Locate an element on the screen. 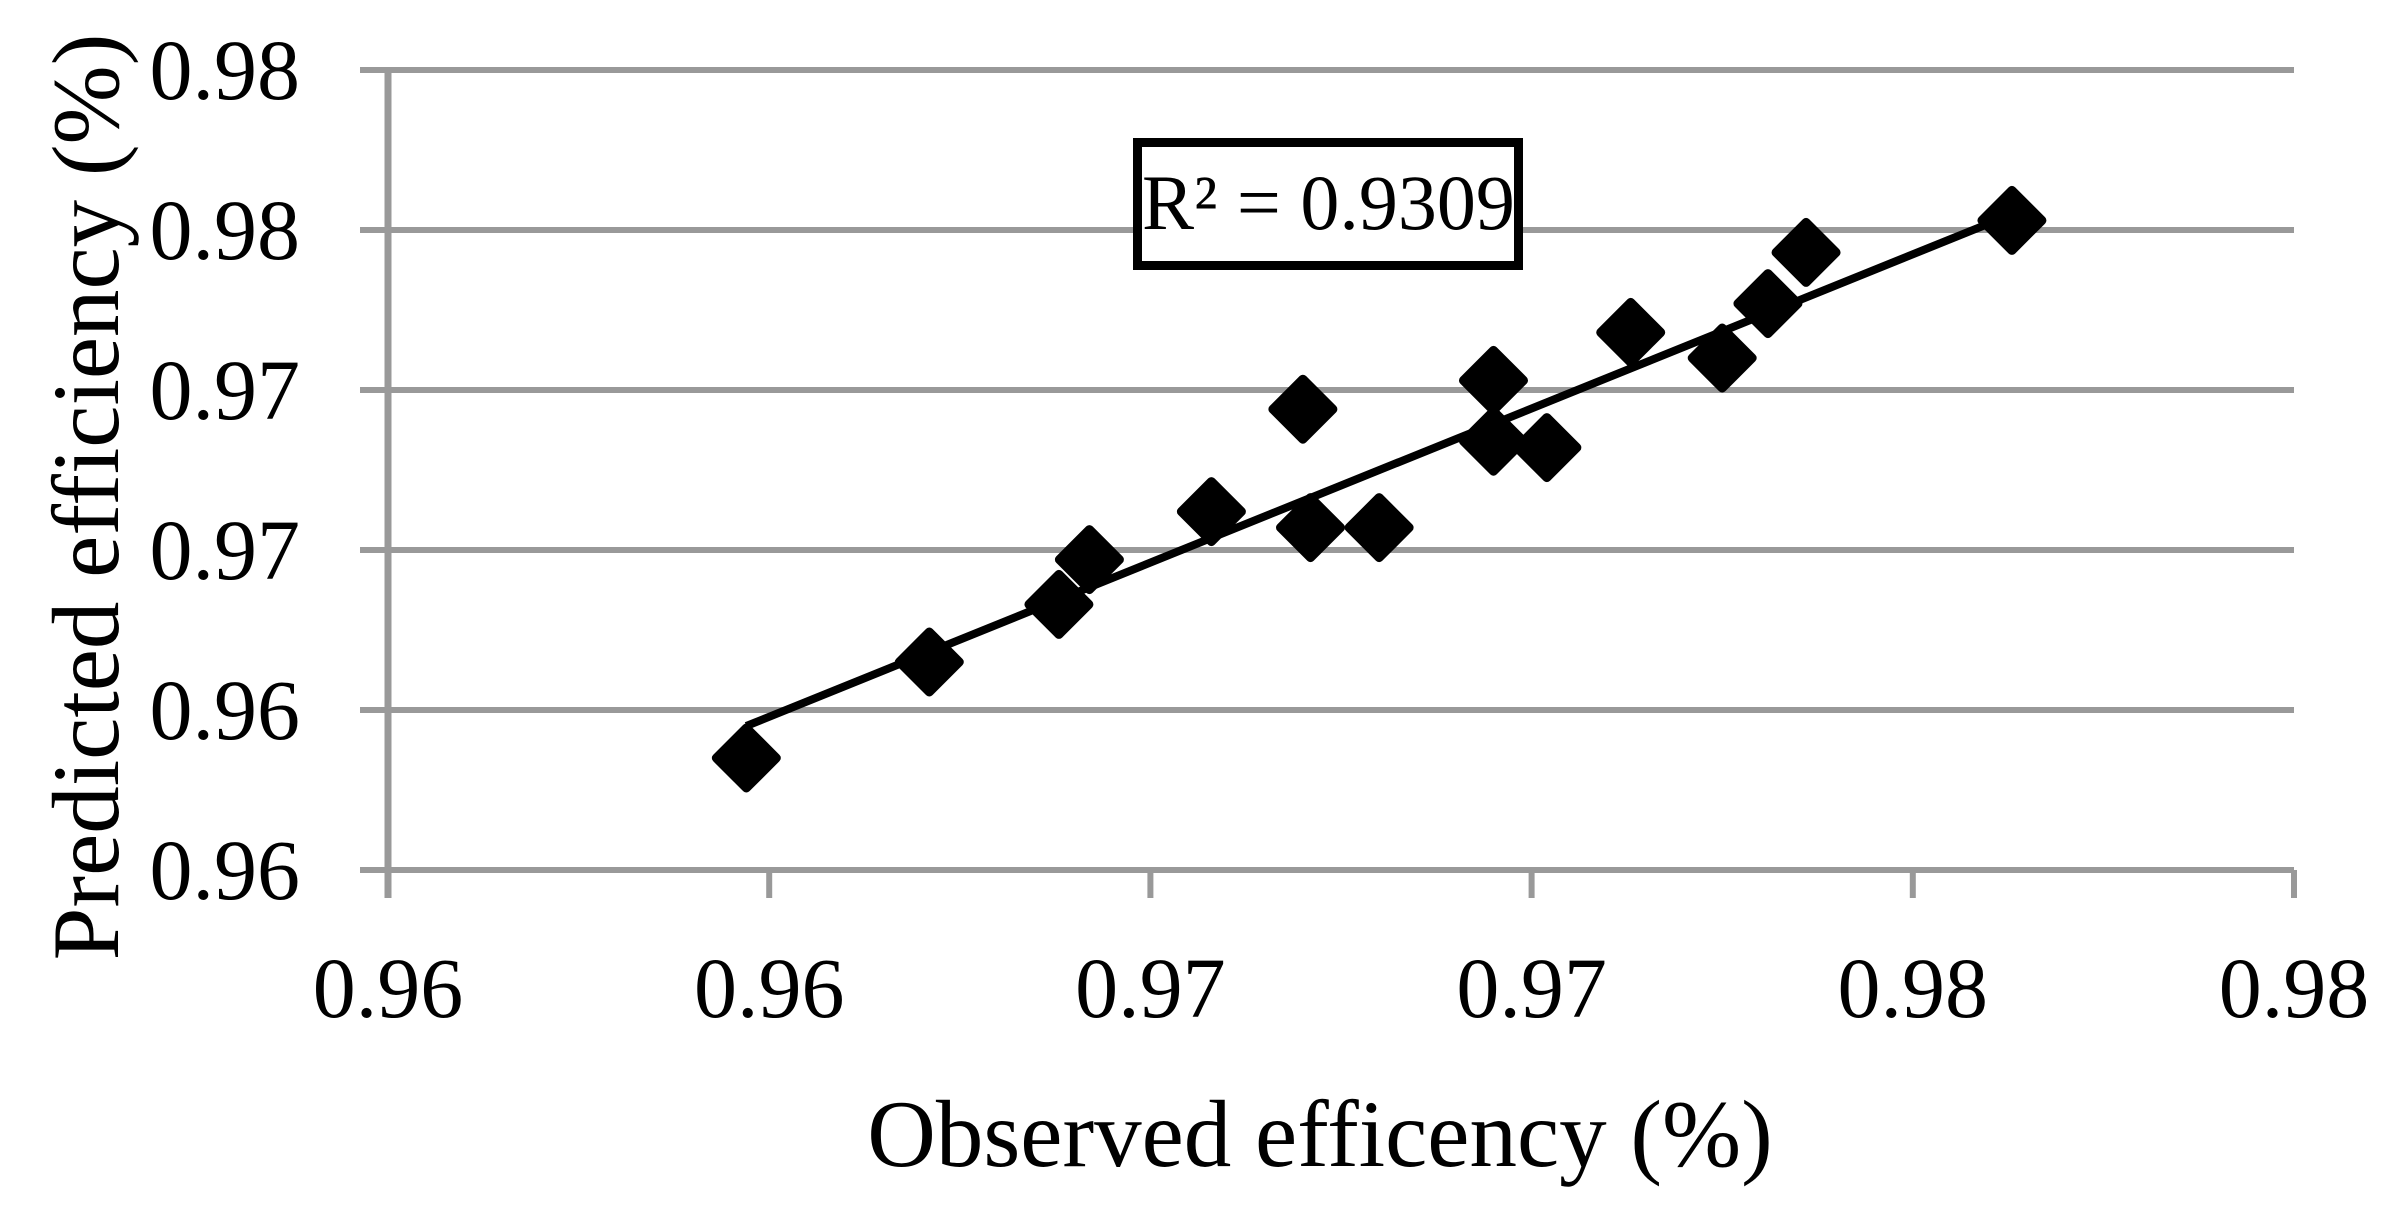 The height and width of the screenshot is (1205, 2383). x-axis-title: Observed efficency (%) is located at coordinates (1320, 1134).